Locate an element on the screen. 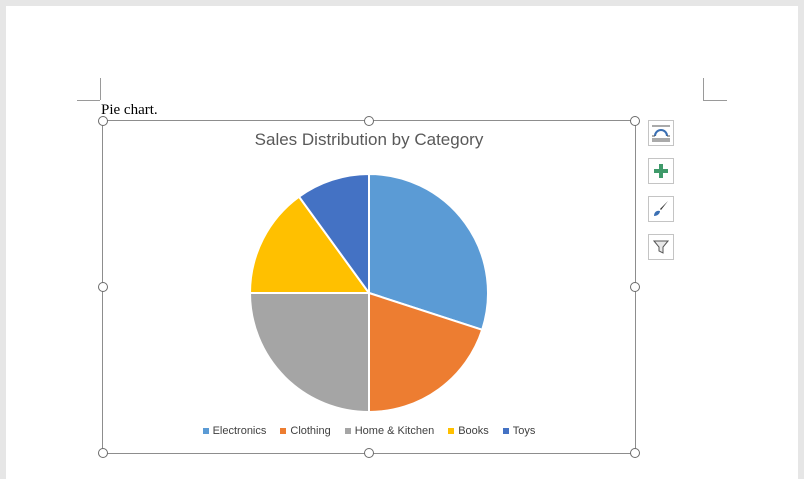  chart-elements-plus-icon is located at coordinates (661, 171).